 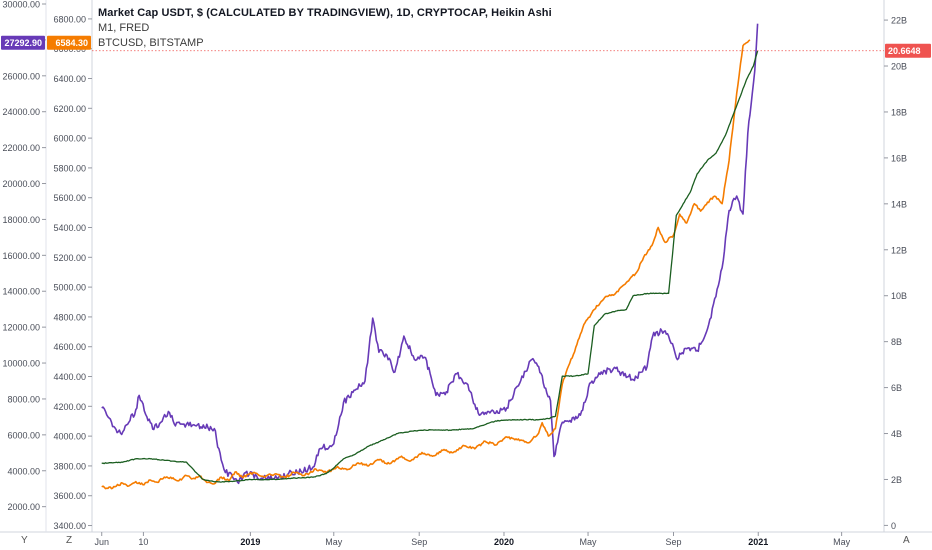 I want to click on m1-axis-tick-label: 5000.00, so click(x=69, y=288).